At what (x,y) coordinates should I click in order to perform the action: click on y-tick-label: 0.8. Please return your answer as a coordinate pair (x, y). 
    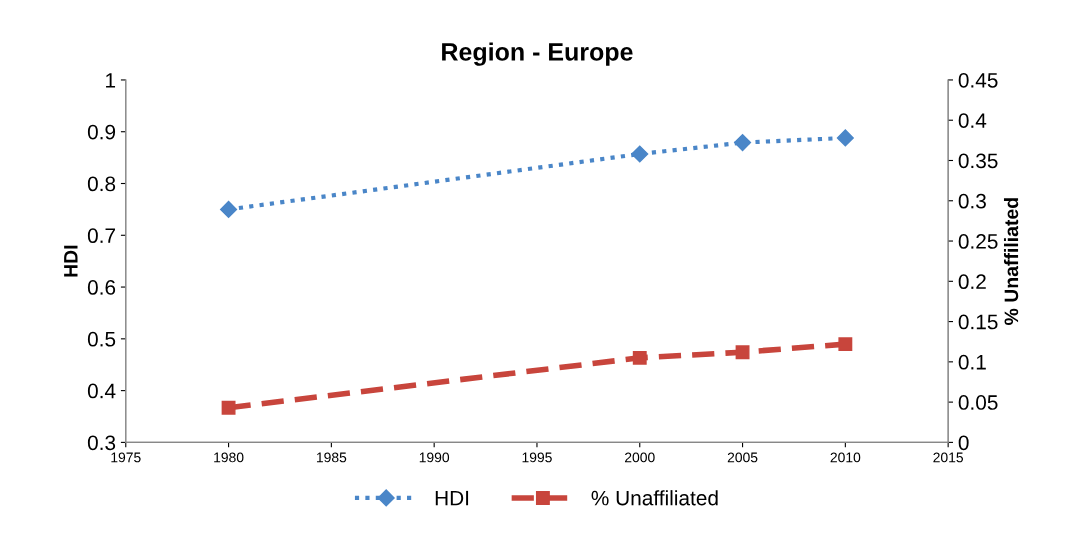
    Looking at the image, I should click on (101, 184).